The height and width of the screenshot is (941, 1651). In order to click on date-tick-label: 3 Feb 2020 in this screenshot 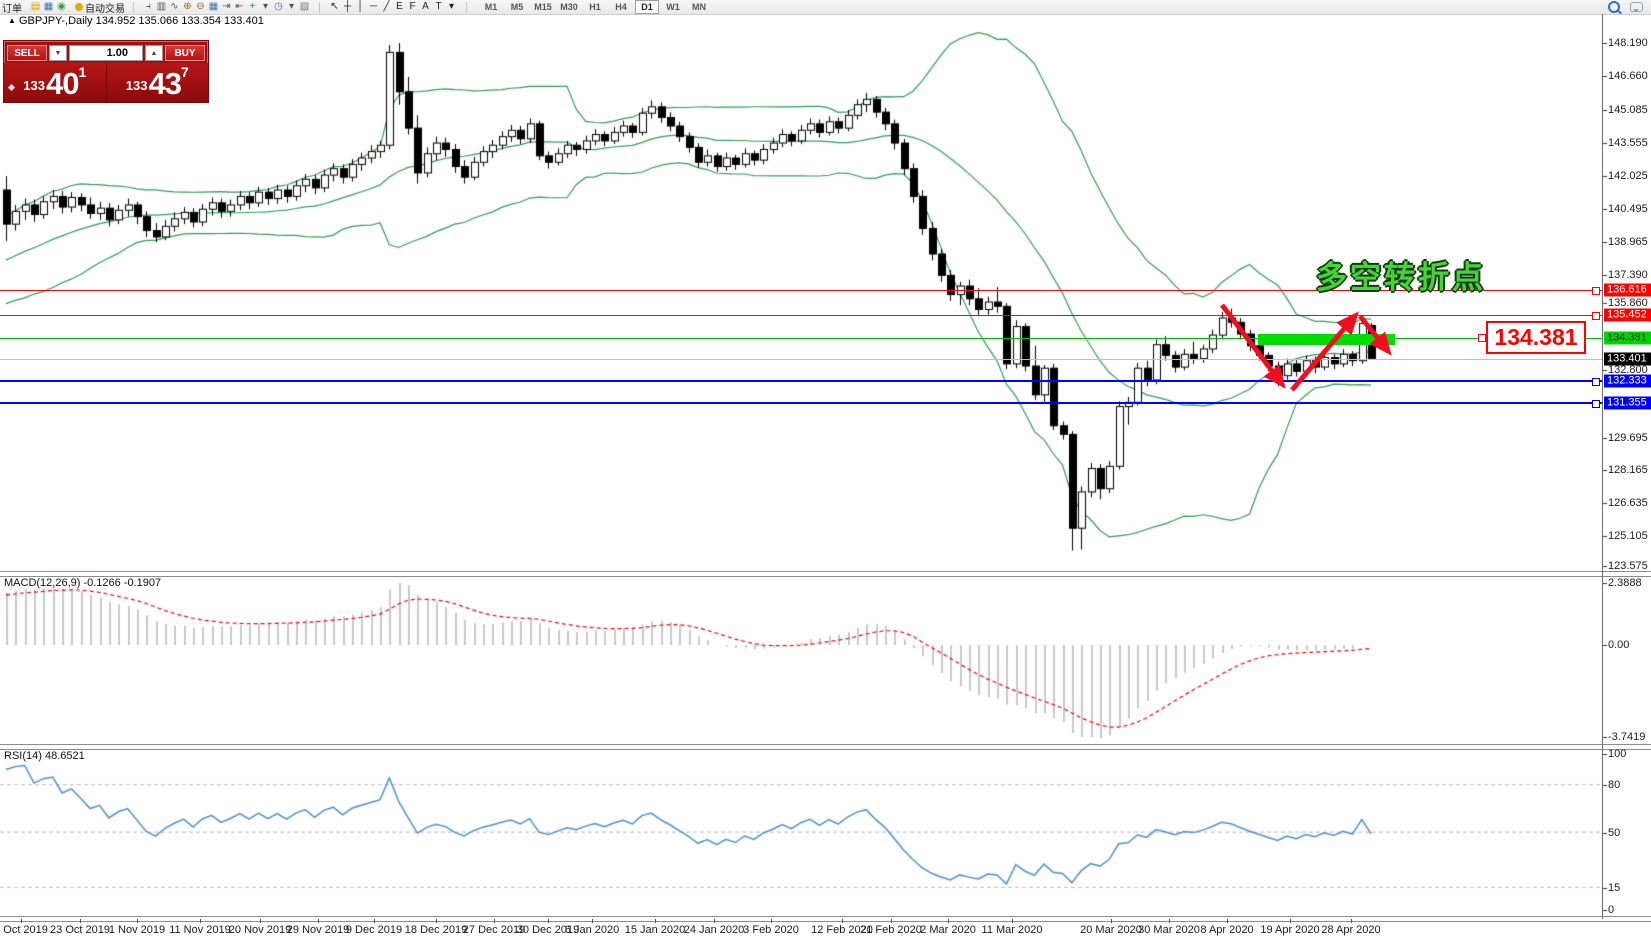, I will do `click(771, 930)`.